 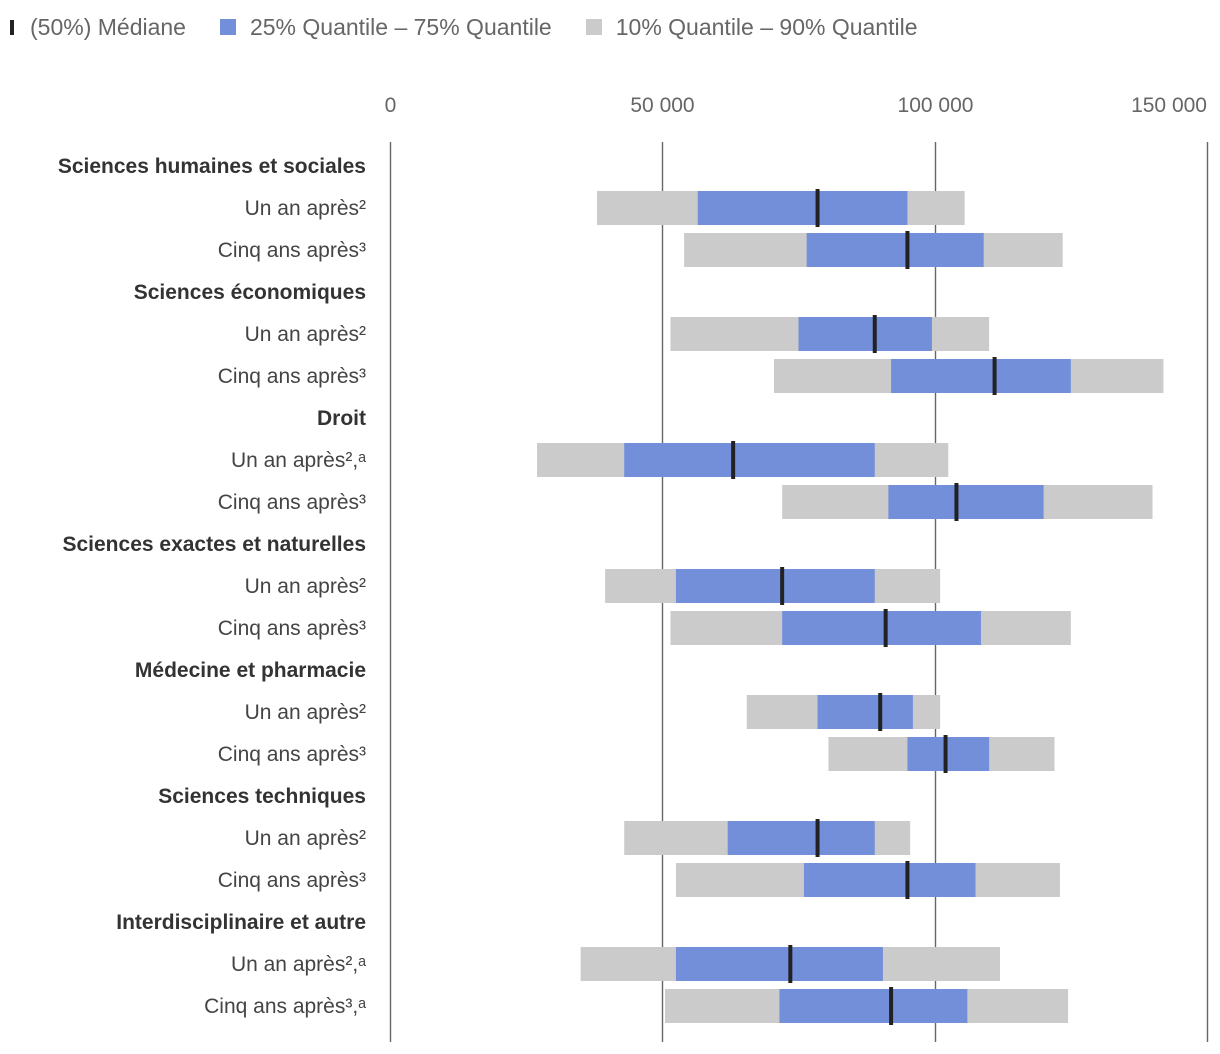 I want to click on group-label: Sciences humaines et sociales, so click(x=212, y=166).